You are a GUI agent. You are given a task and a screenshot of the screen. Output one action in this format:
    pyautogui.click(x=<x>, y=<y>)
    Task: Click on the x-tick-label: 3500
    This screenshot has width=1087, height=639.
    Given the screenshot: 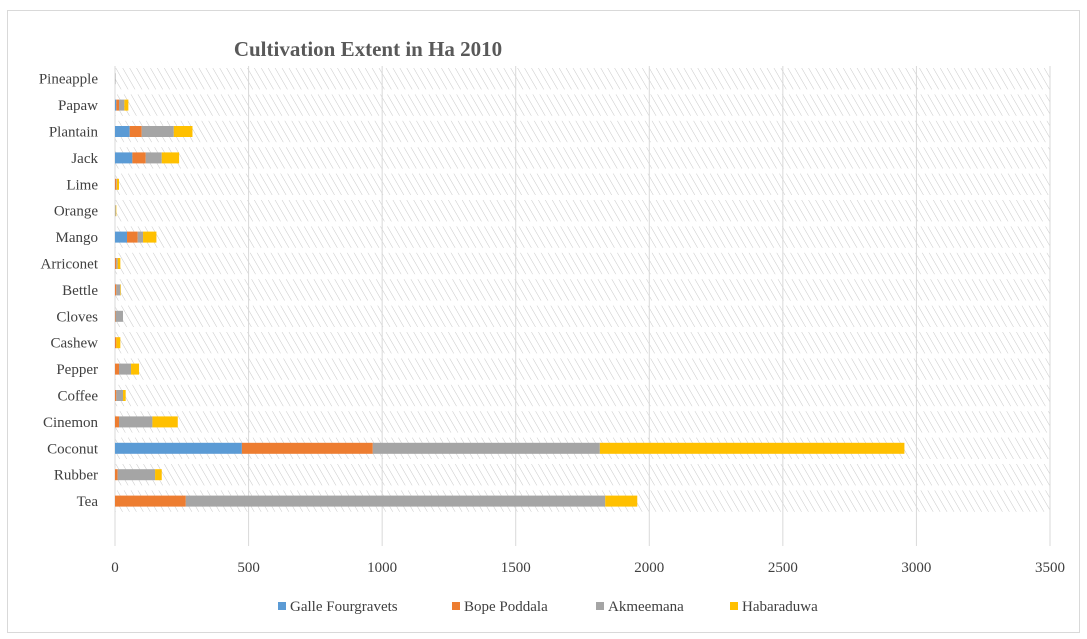 What is the action you would take?
    pyautogui.click(x=1050, y=568)
    